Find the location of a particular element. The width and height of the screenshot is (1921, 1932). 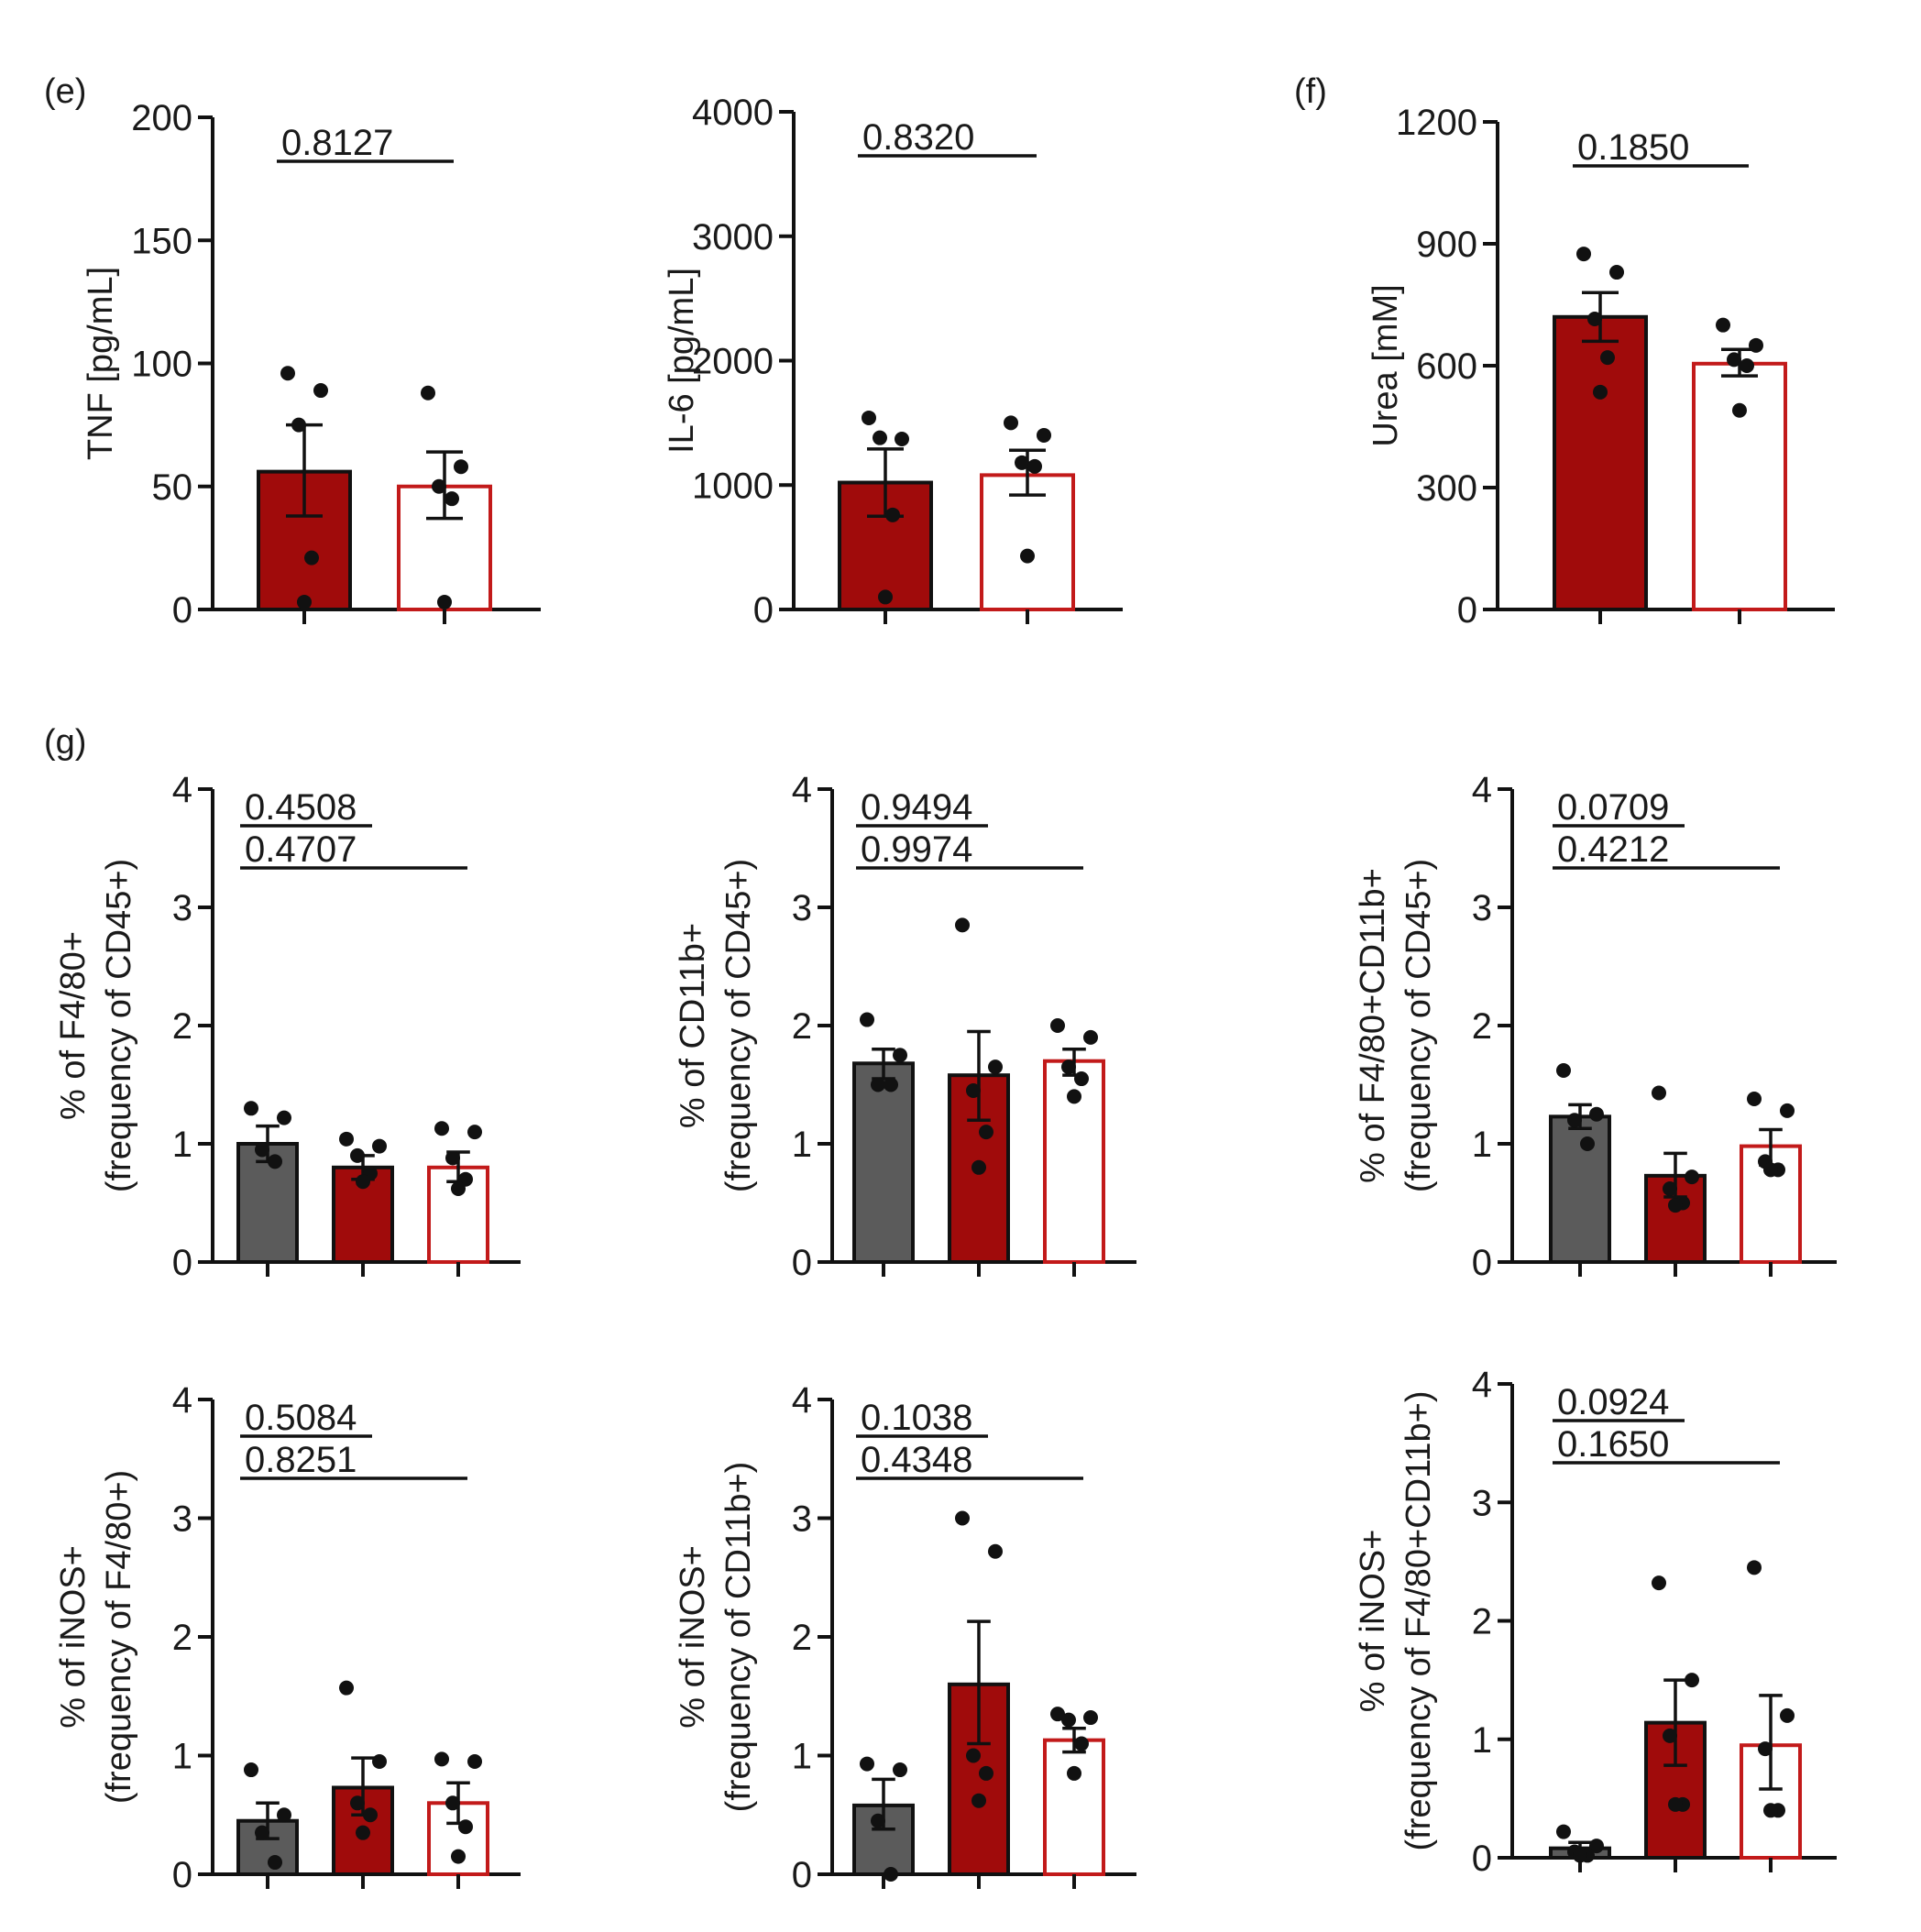

y-tick-label: 1000 is located at coordinates (733, 486).